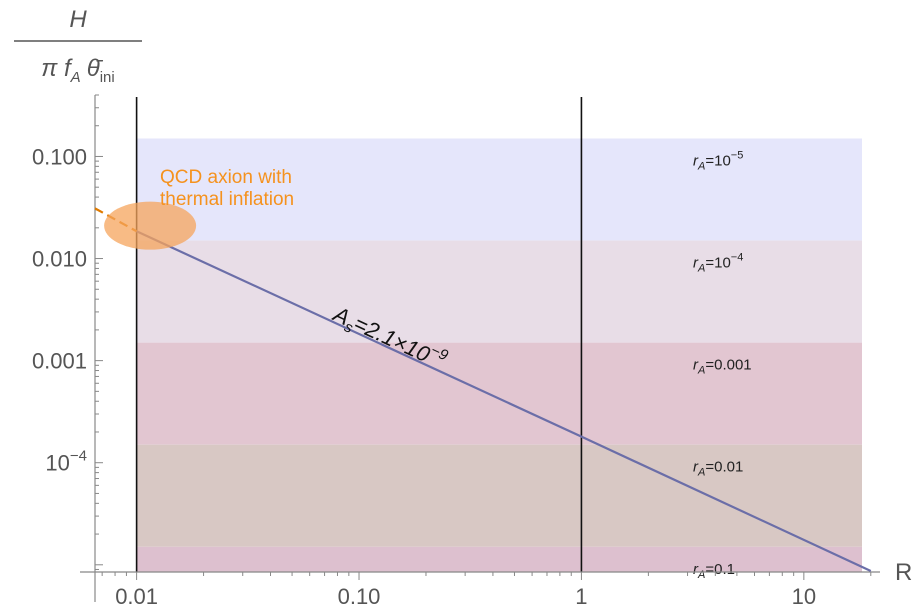 The width and height of the screenshot is (915, 611). Describe the element at coordinates (903, 572) in the screenshot. I see `x-axis-label: R` at that location.